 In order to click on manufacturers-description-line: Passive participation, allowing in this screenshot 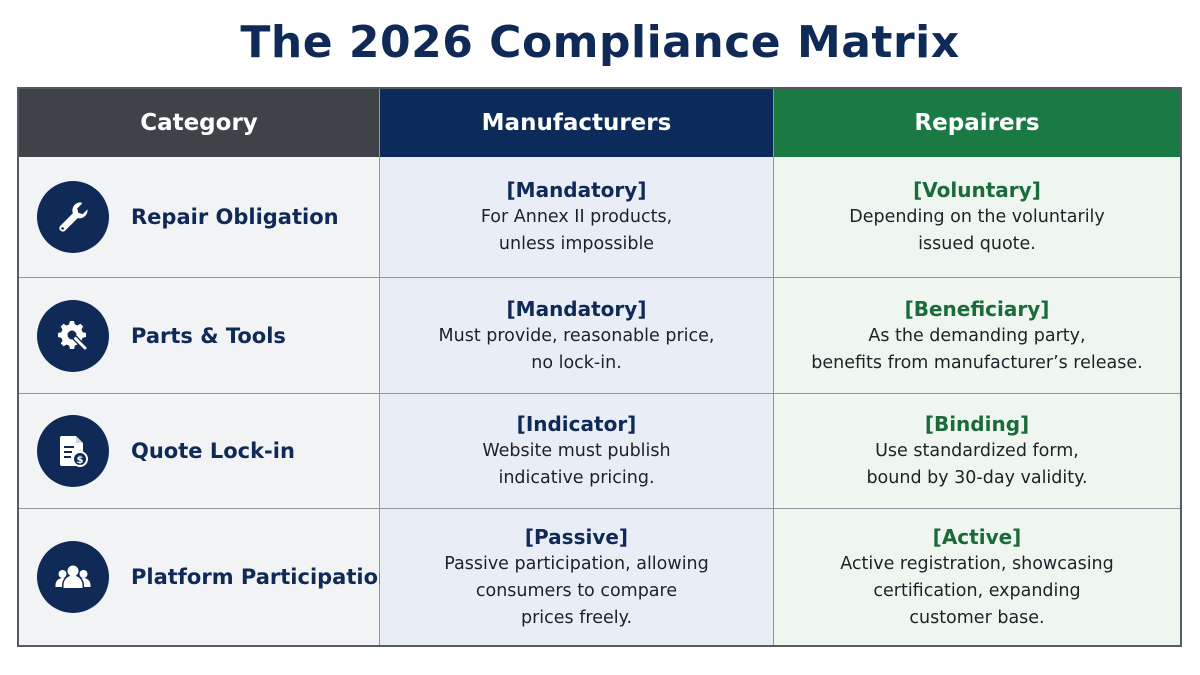, I will do `click(576, 563)`.